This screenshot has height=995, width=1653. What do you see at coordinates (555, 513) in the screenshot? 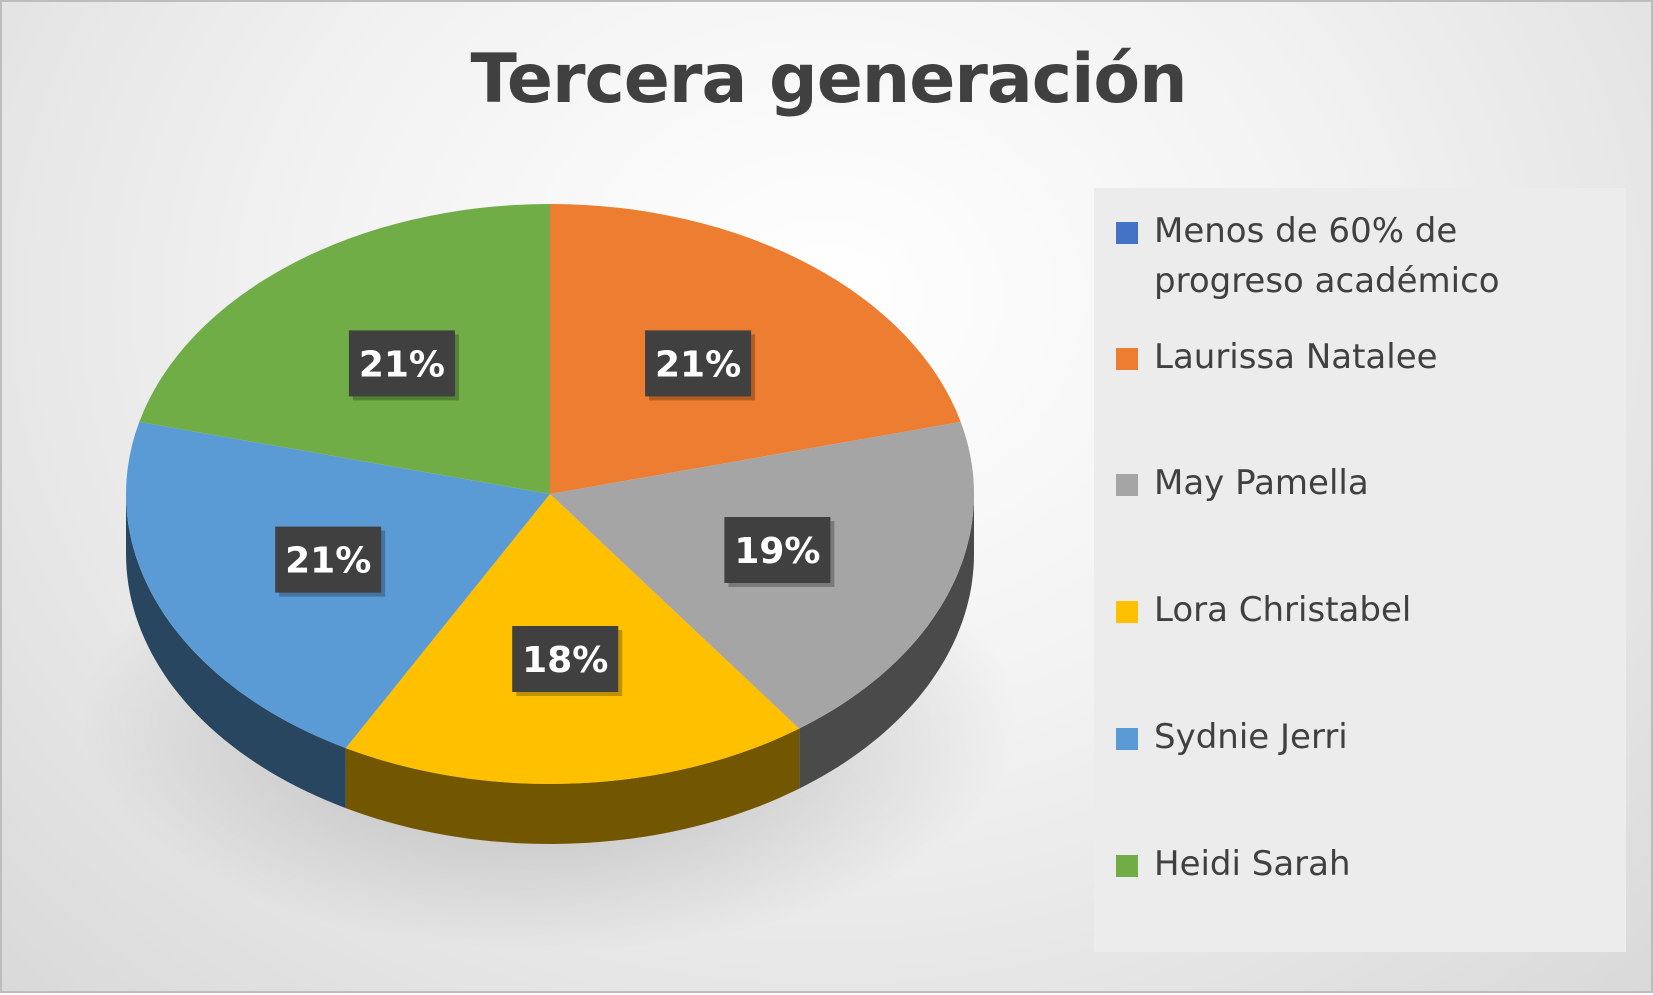
I see `pie-data-labels: 21% 19% 18% 21% 21%` at bounding box center [555, 513].